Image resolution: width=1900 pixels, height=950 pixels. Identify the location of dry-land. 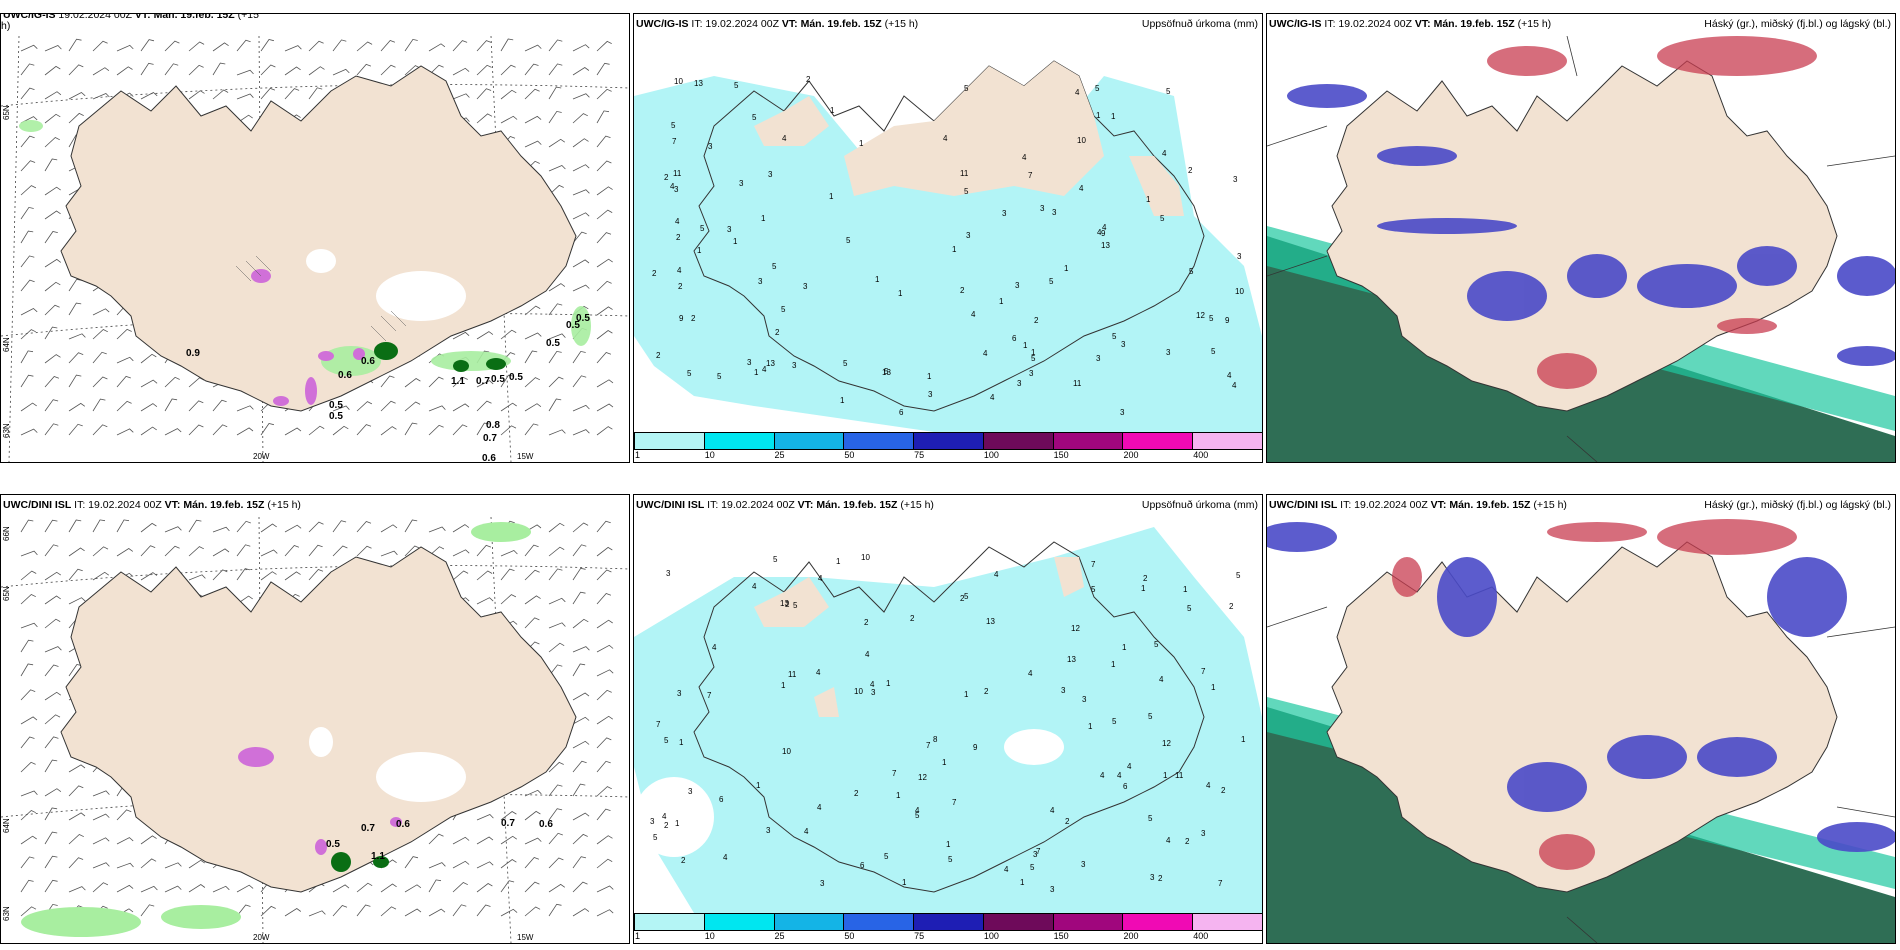
(919, 637).